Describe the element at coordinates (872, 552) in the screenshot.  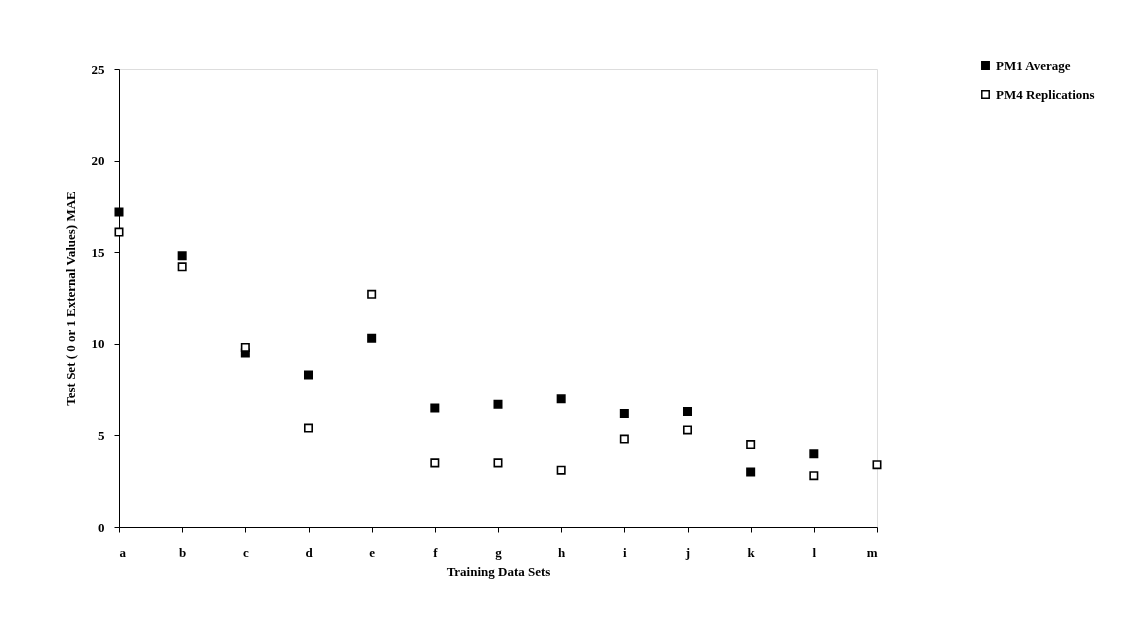
I see `x-tick-label: m` at that location.